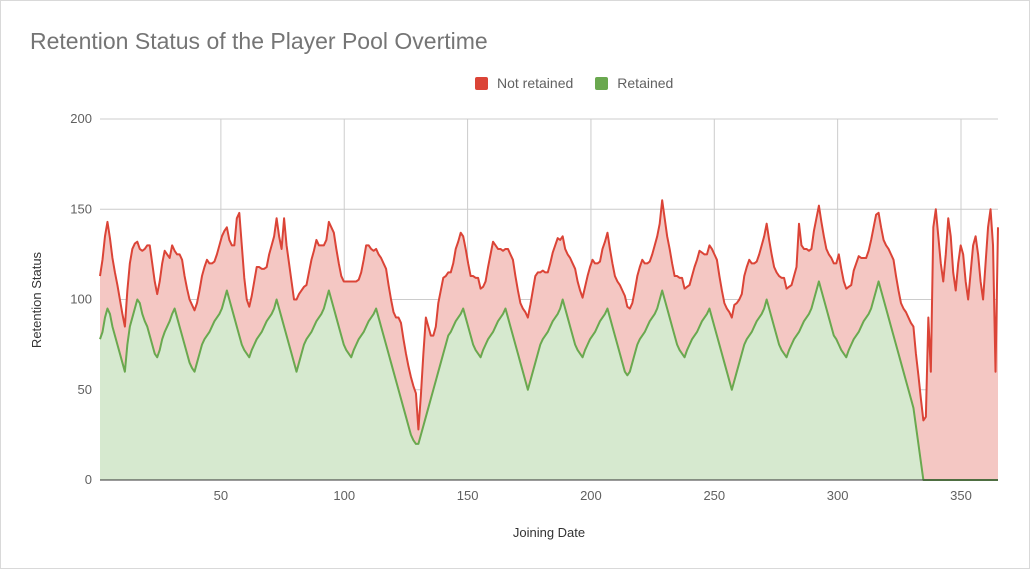  I want to click on legend-item-not-retained: Not retained, so click(524, 83).